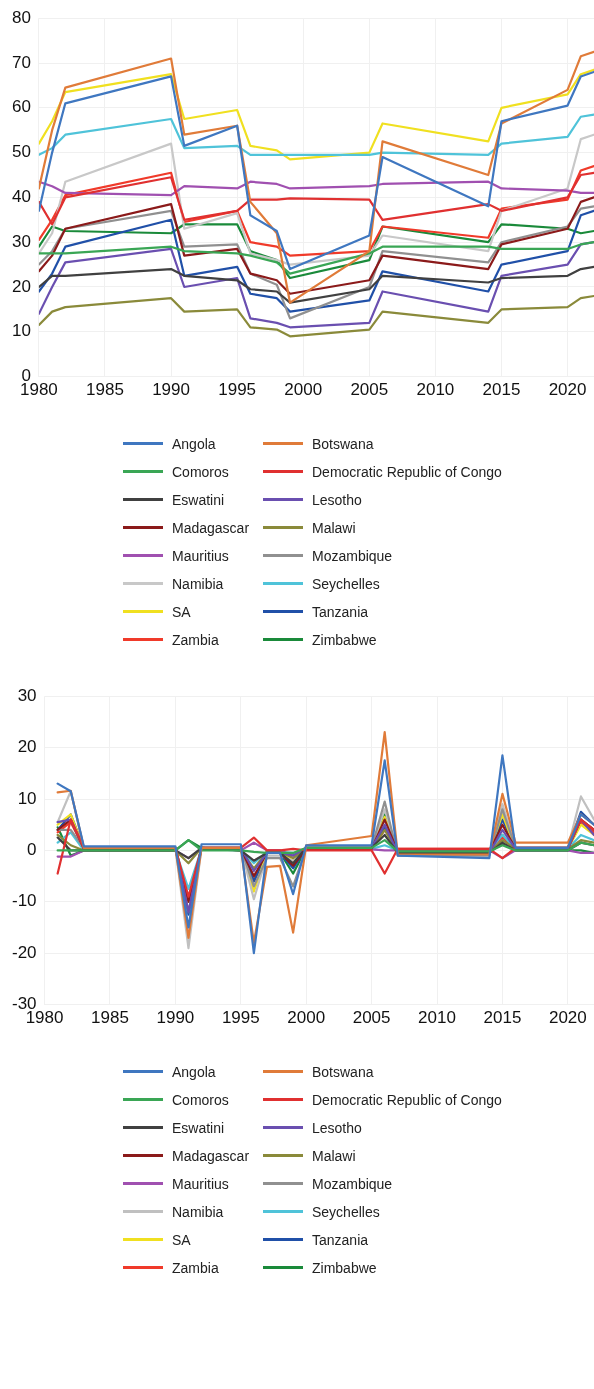 The image size is (594, 1389). Describe the element at coordinates (21, 197) in the screenshot. I see `y-tick-label: 40` at that location.